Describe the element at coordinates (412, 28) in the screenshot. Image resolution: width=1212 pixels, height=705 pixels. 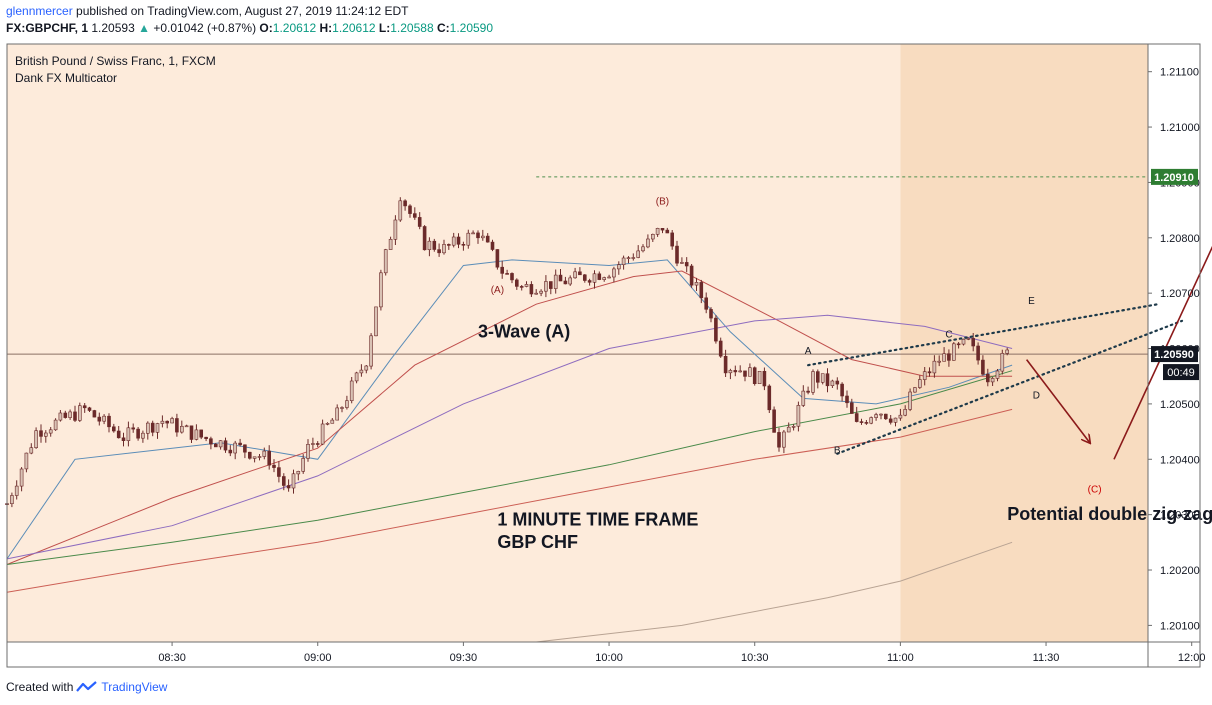
I see `low-value: 1.20588` at that location.